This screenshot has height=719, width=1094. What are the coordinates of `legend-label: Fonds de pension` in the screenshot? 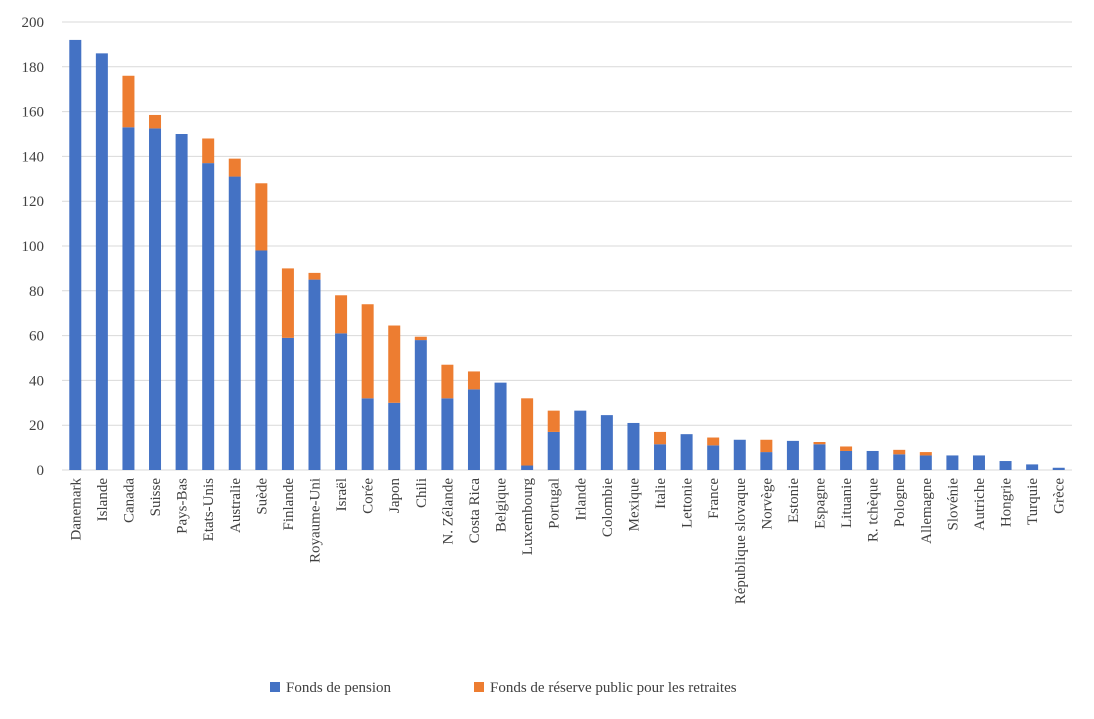 It's located at (339, 688).